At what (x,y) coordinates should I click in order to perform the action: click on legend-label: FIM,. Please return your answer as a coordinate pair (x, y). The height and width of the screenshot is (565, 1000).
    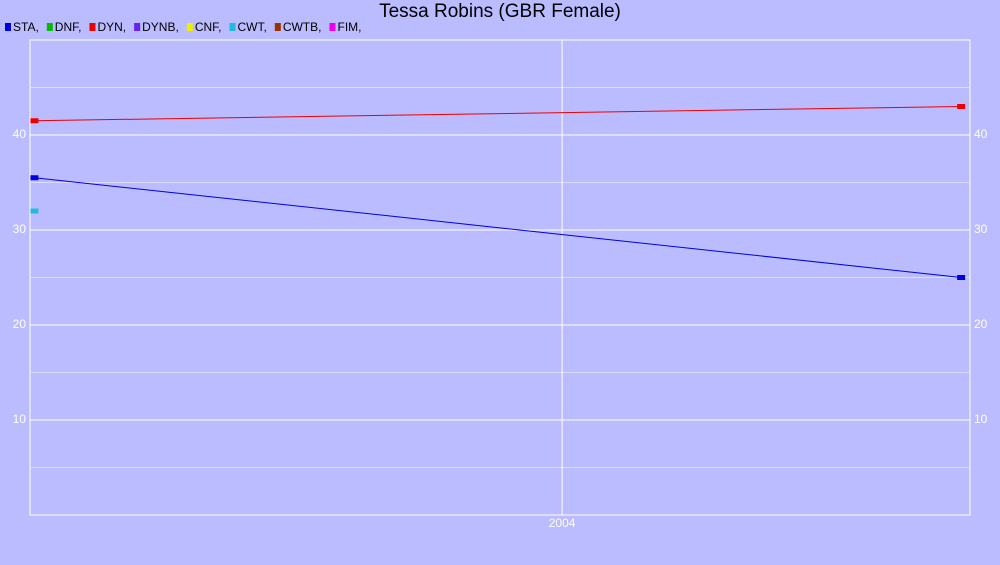
    Looking at the image, I should click on (349, 27).